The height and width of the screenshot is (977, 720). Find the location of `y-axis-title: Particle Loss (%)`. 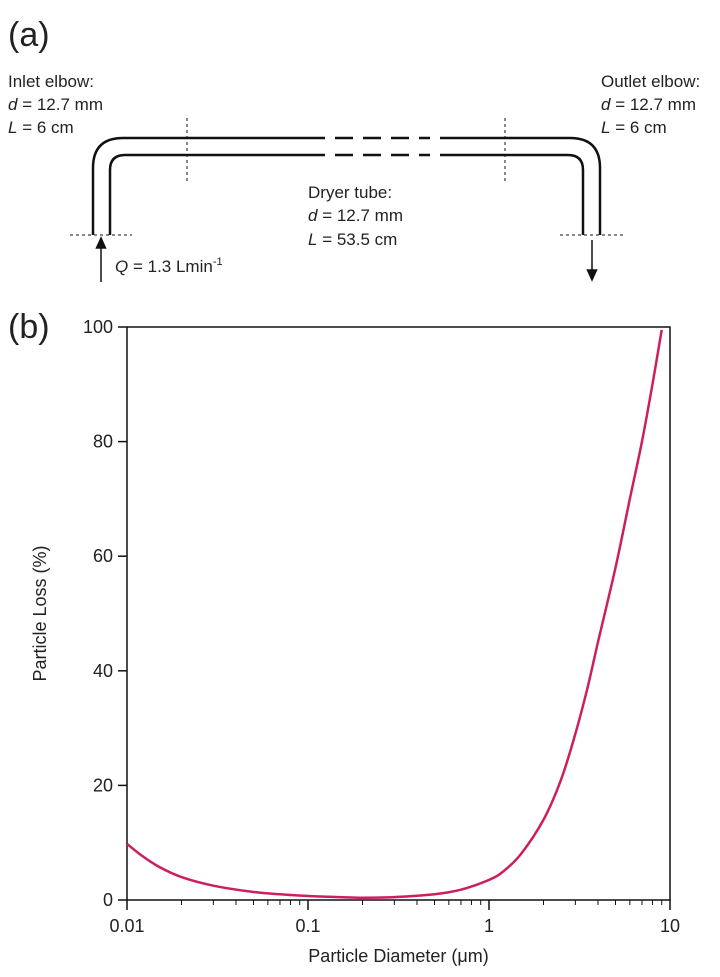

y-axis-title: Particle Loss (%) is located at coordinates (40, 613).